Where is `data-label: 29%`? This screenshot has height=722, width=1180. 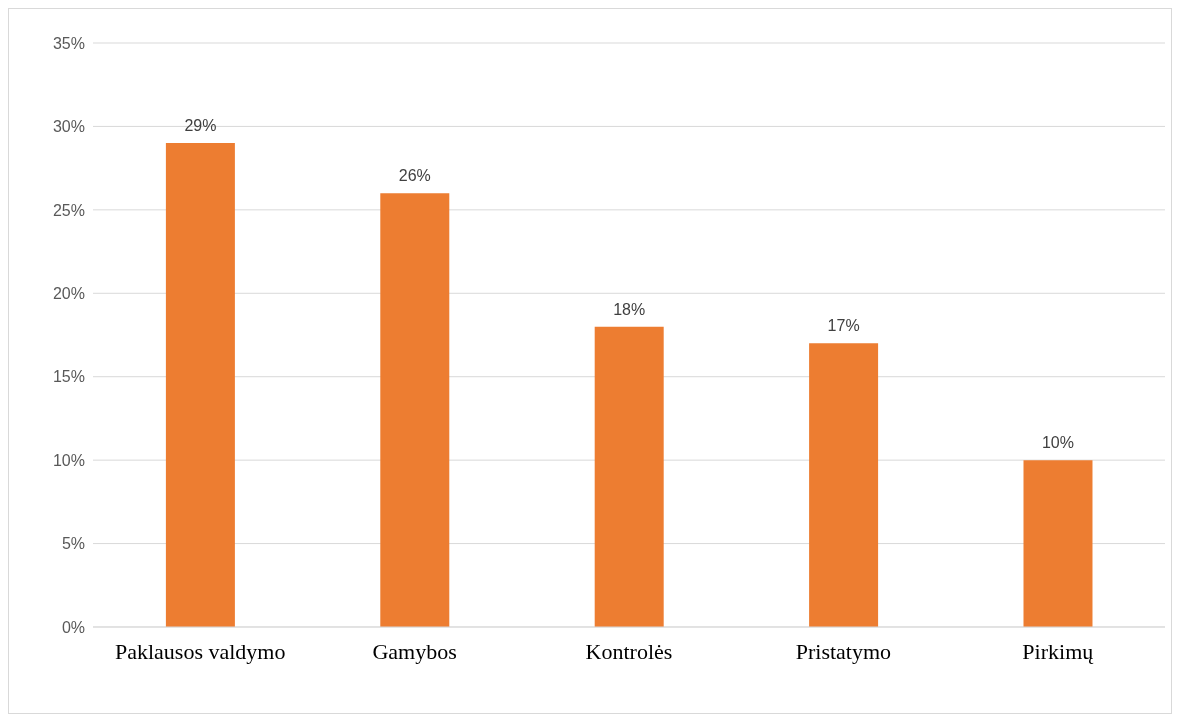 data-label: 29% is located at coordinates (200, 126).